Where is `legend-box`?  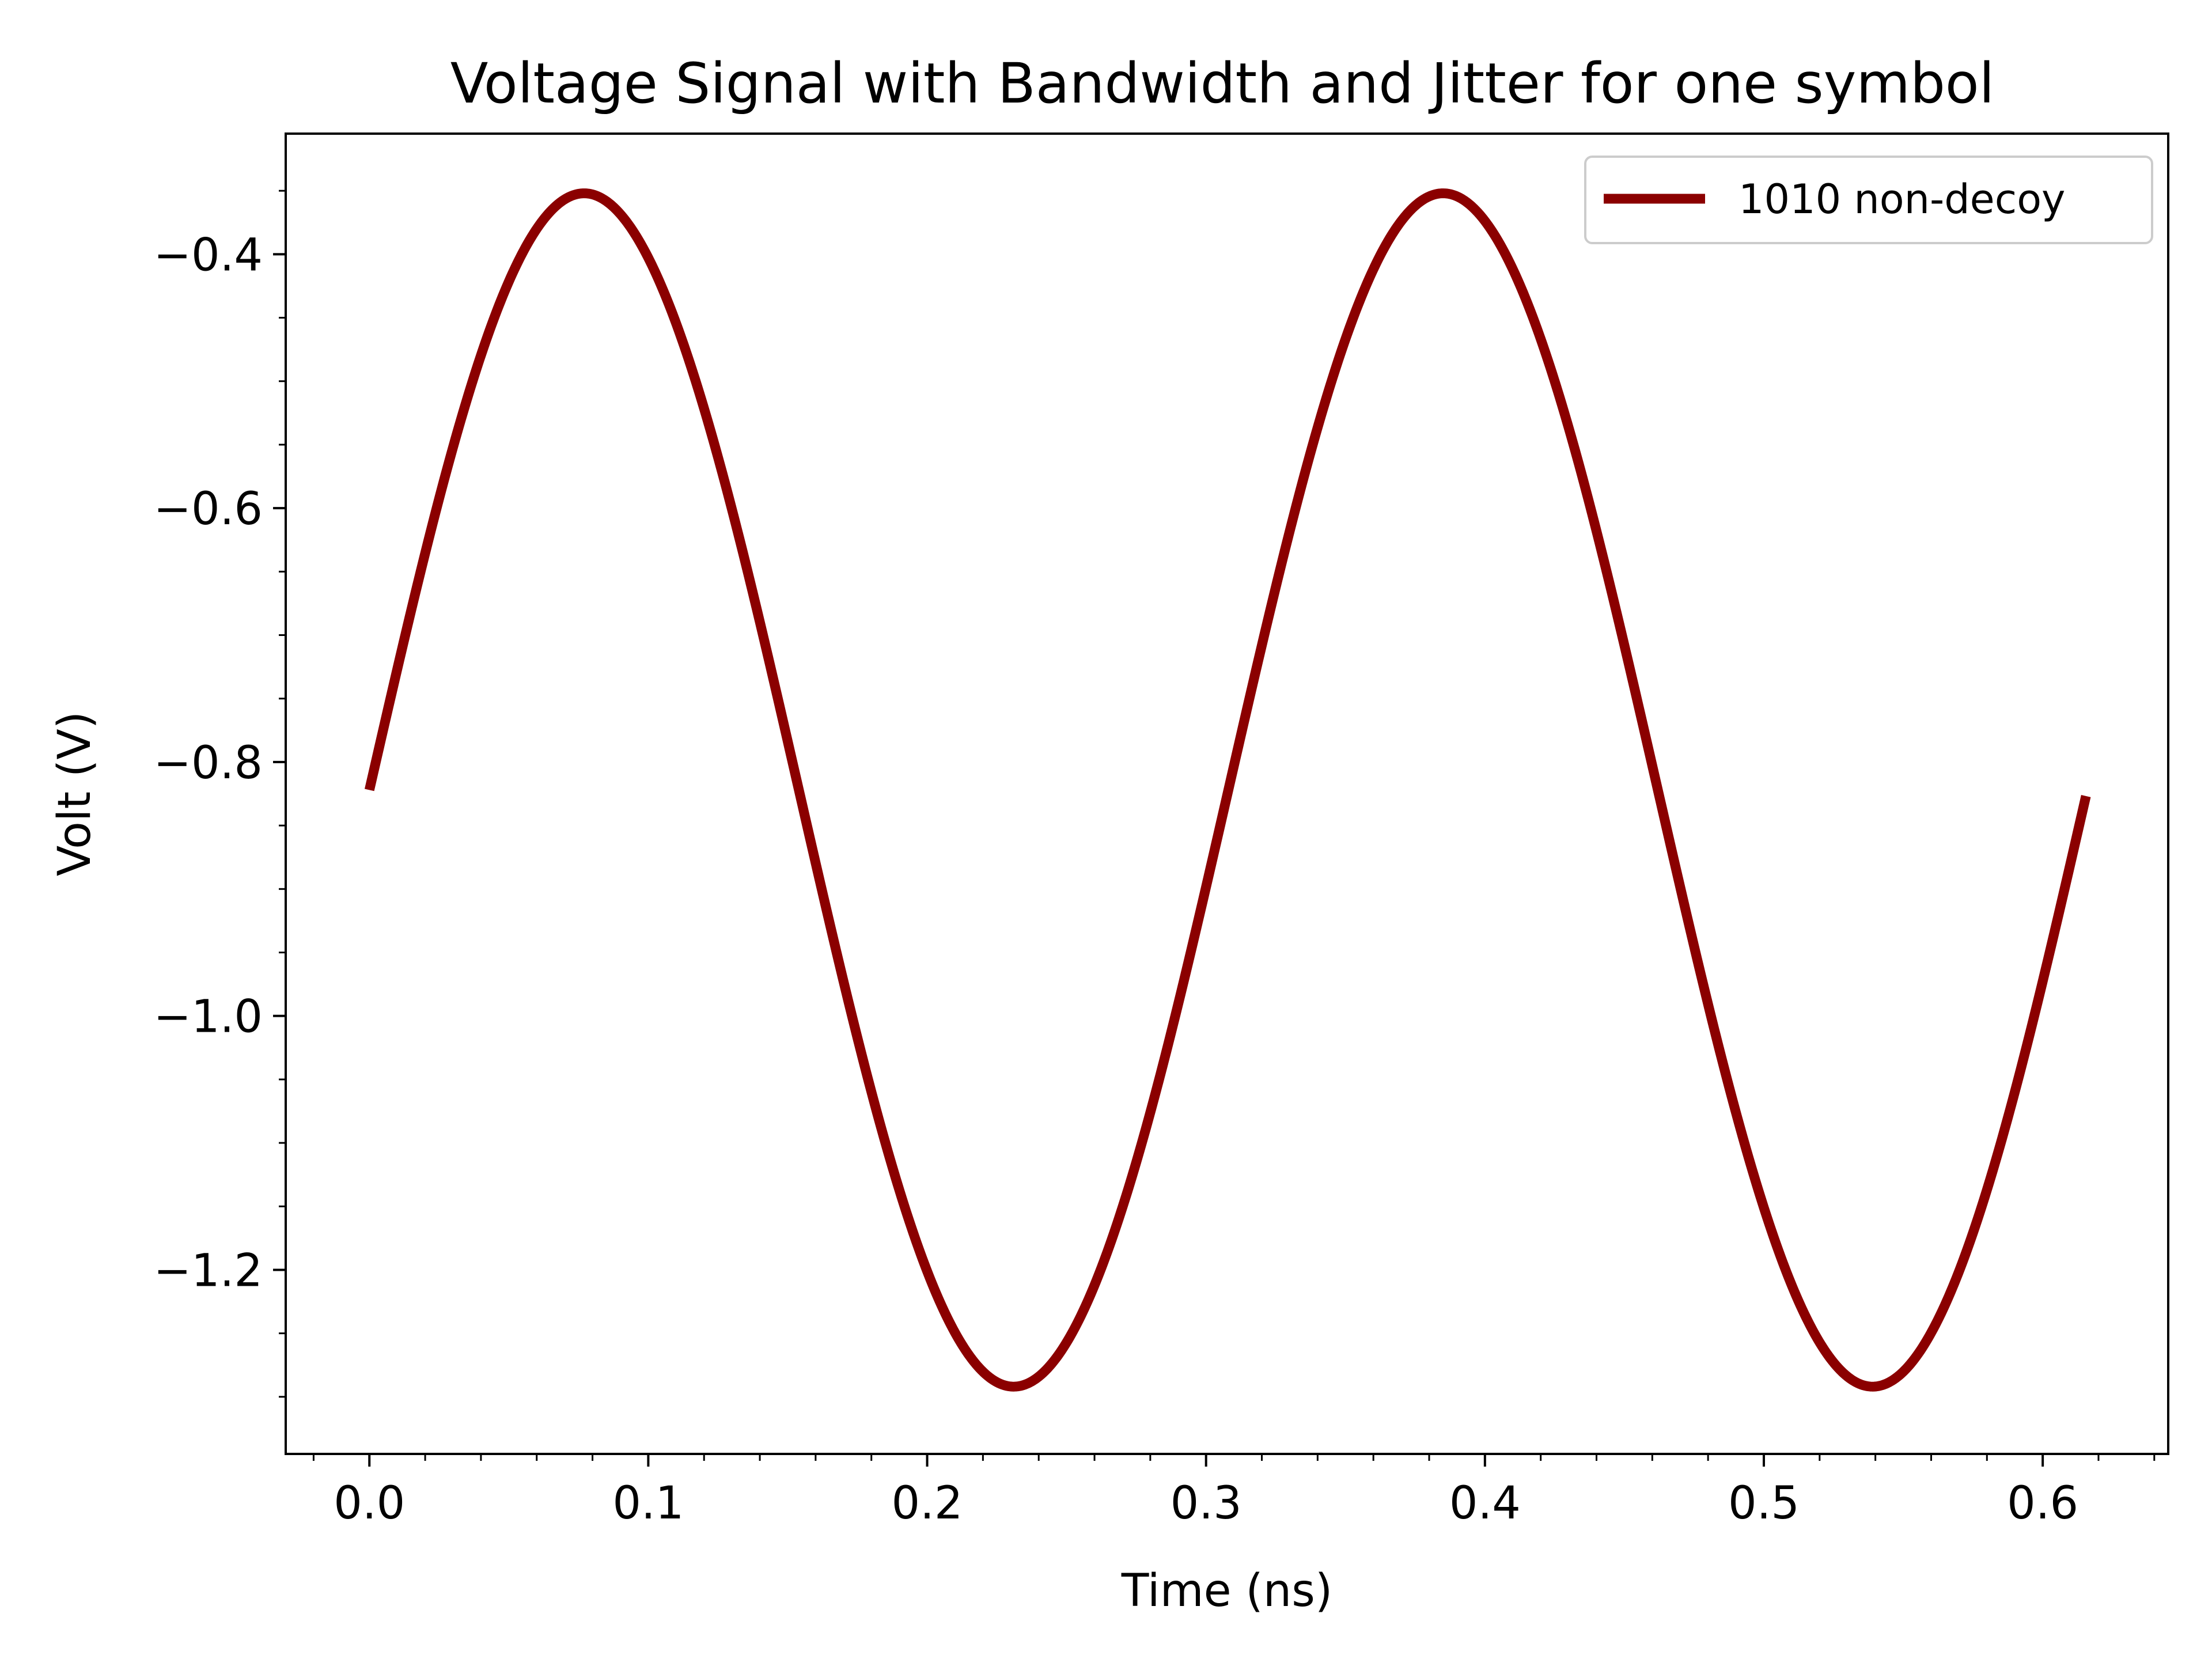 legend-box is located at coordinates (1868, 200).